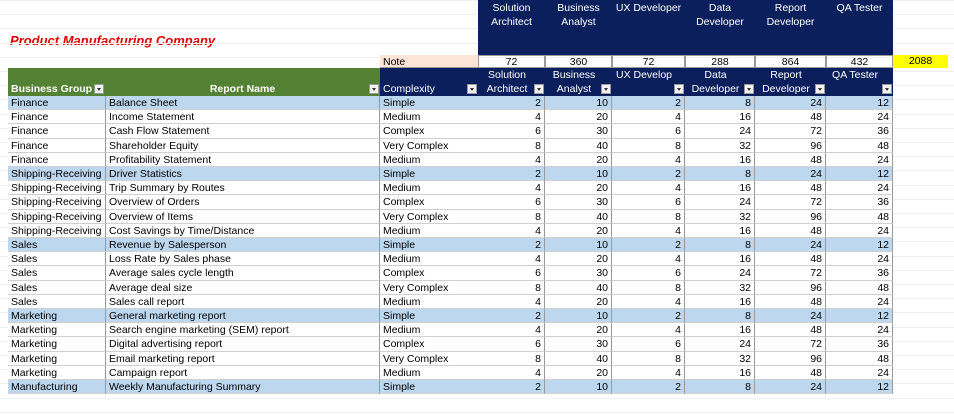  What do you see at coordinates (859, 245) in the screenshot?
I see `effort-value: 12` at bounding box center [859, 245].